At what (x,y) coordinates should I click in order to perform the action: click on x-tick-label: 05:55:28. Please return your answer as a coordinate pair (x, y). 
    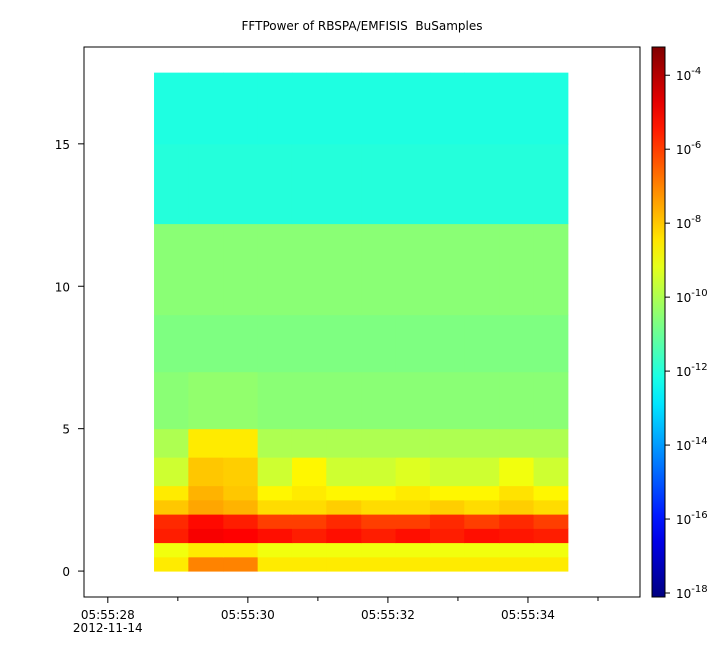
    Looking at the image, I should click on (108, 615).